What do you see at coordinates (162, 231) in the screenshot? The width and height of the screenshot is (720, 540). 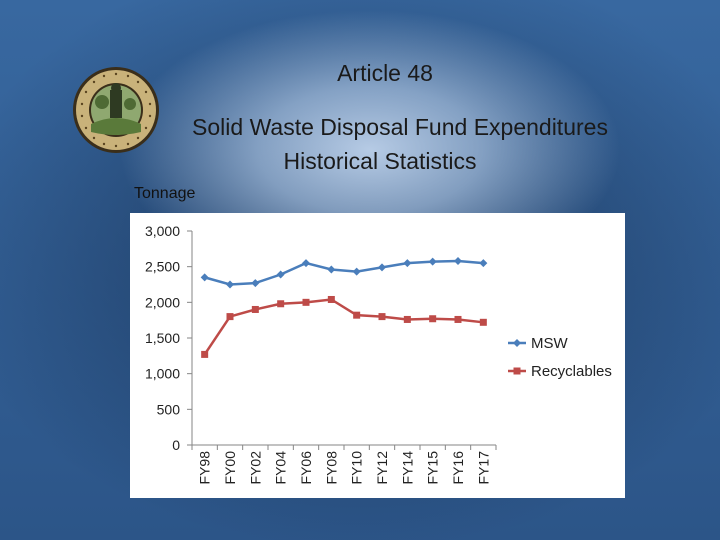 I see `y-tick-label: 3,000` at bounding box center [162, 231].